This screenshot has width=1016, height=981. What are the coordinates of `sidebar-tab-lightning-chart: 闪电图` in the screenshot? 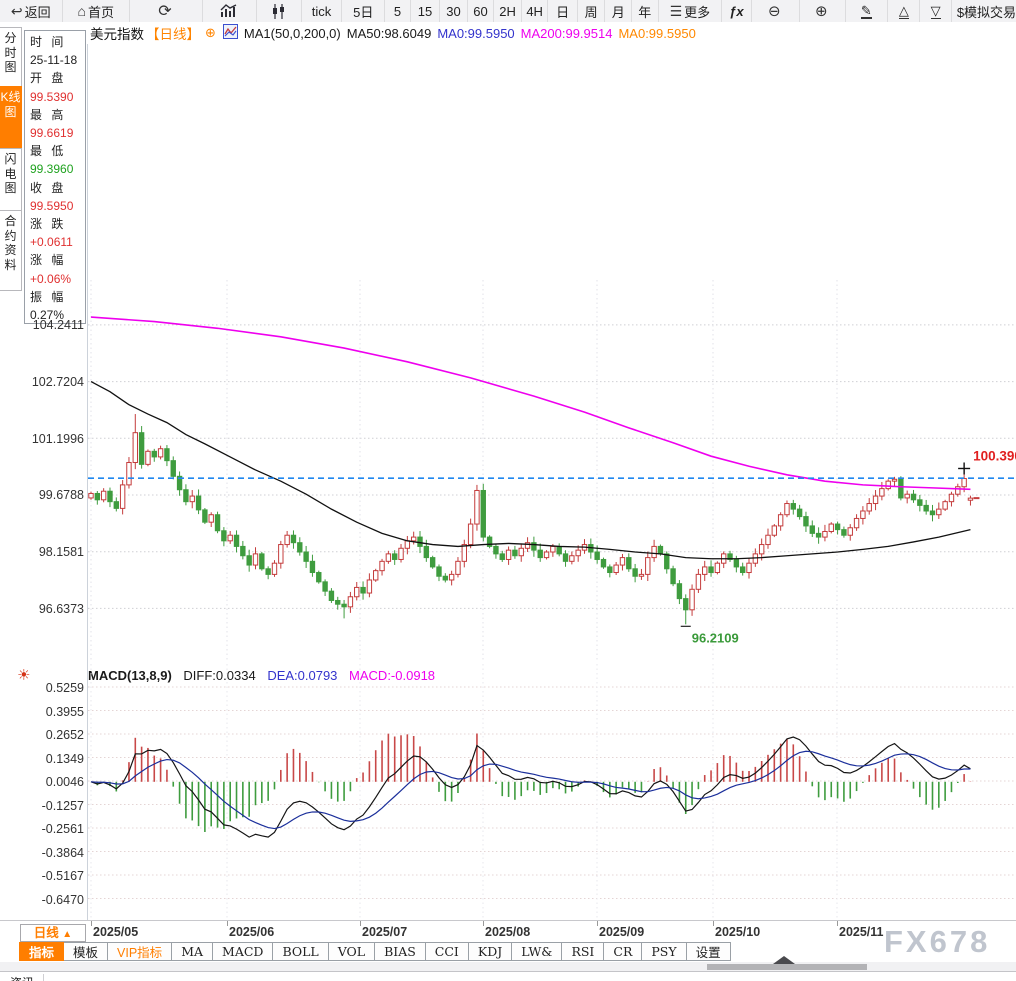 It's located at (11, 179).